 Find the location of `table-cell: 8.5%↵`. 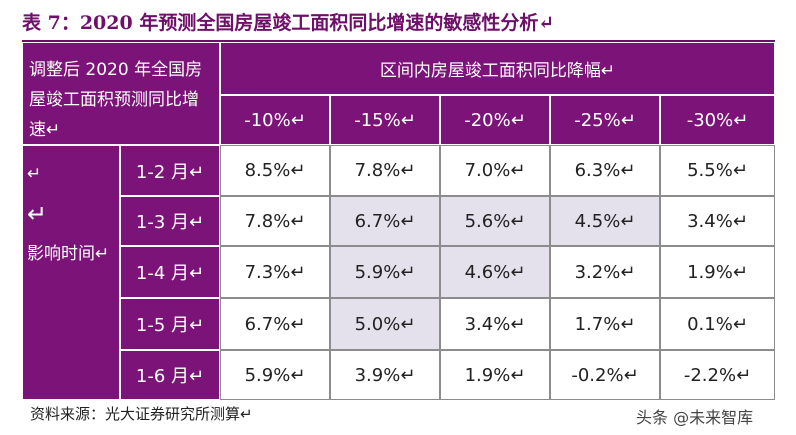

table-cell: 8.5%↵ is located at coordinates (275, 170).